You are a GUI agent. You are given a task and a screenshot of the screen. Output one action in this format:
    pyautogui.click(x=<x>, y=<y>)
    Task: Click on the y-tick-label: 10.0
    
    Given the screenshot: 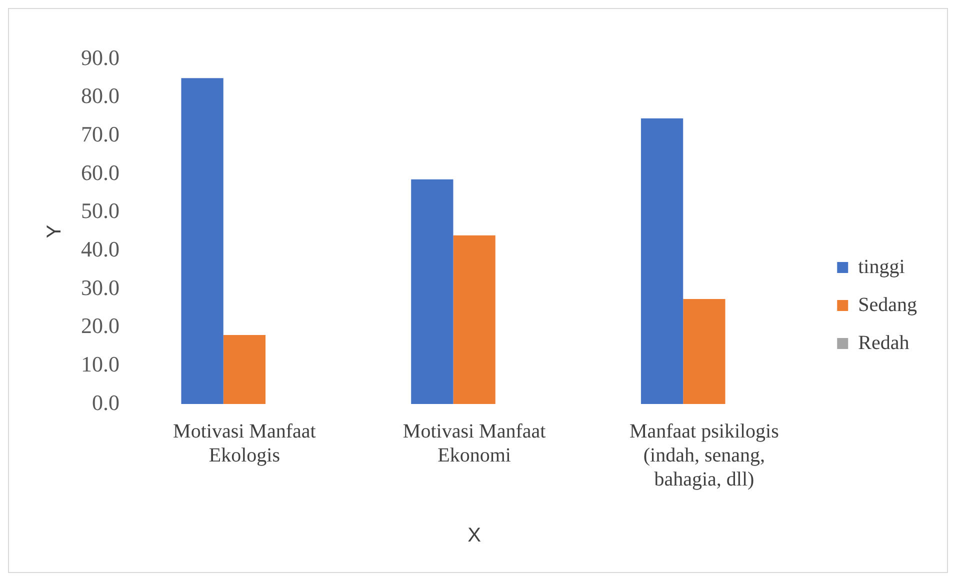 What is the action you would take?
    pyautogui.click(x=100, y=363)
    